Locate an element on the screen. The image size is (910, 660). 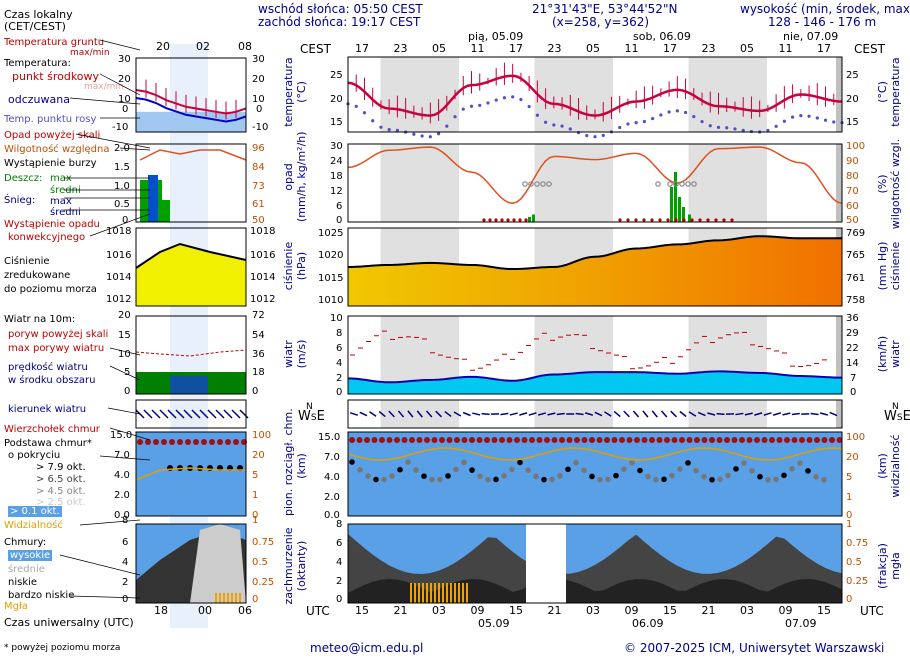
mini-cloudbase-tick: 7.0 is located at coordinates (122, 455).